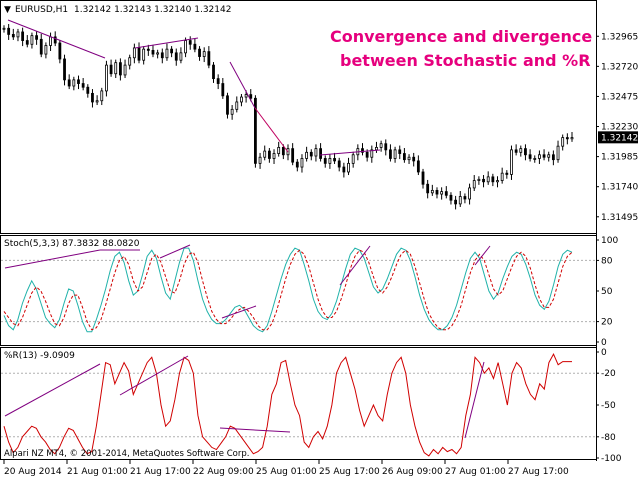 The image size is (640, 484). Describe the element at coordinates (152, 10) in the screenshot. I see `ohlc-label: 1.32142 1.32143 1.32140 1.32142` at that location.